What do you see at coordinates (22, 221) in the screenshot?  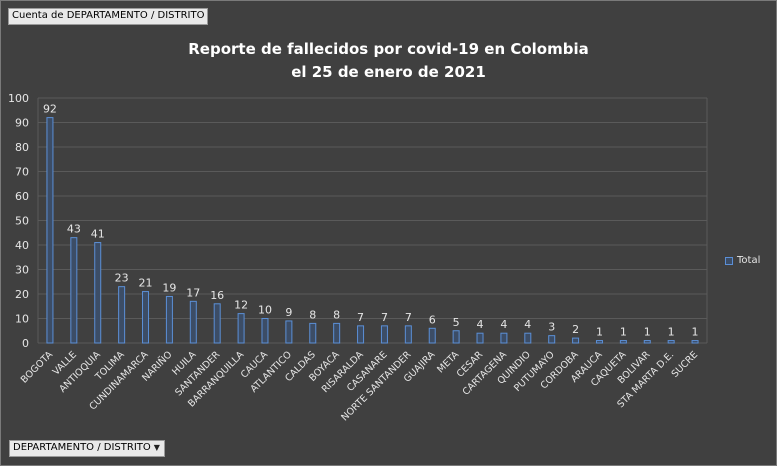 I see `y-tick-label: 50` at bounding box center [22, 221].